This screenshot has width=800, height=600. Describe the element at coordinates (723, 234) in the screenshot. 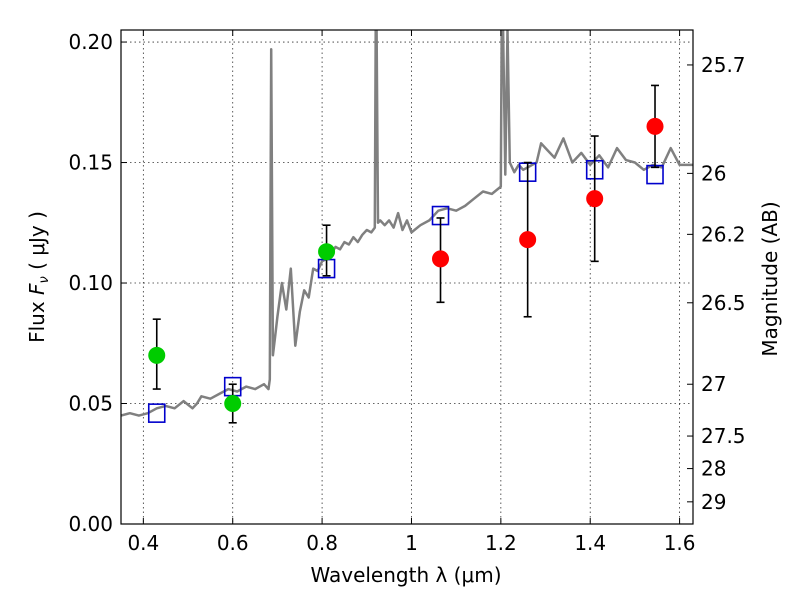

I see `mag-tick-label: 26.2` at that location.